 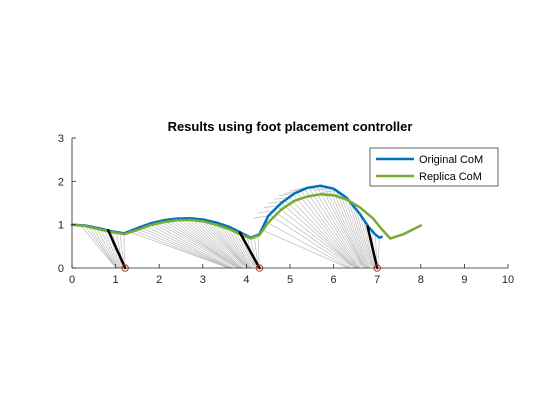 What do you see at coordinates (61, 182) in the screenshot?
I see `y-tick-label: 2` at bounding box center [61, 182].